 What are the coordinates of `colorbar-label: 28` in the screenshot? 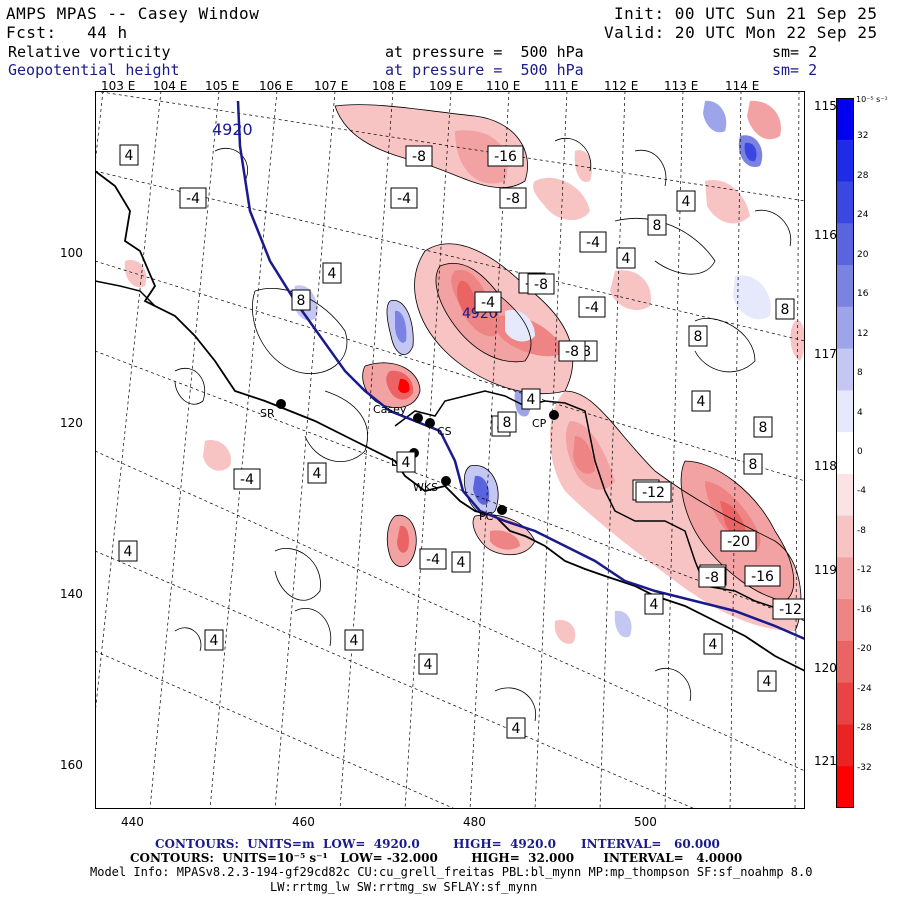 It's located at (863, 175).